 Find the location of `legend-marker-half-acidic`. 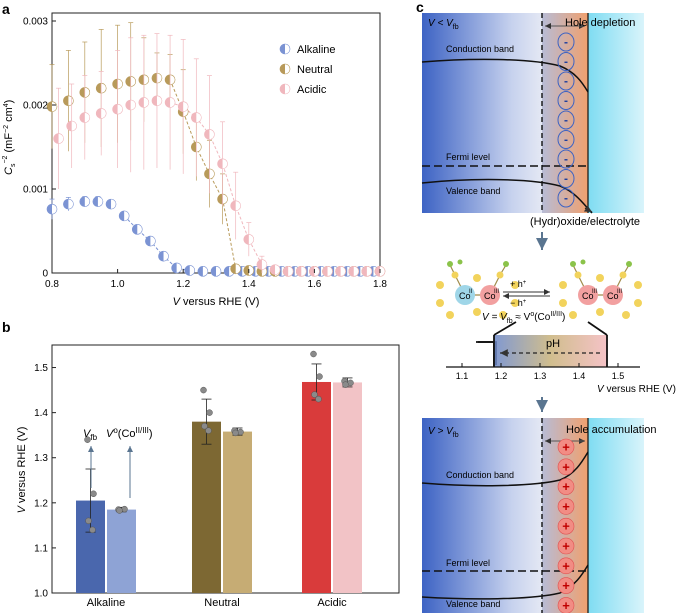

legend-marker-half-acidic is located at coordinates (282, 89).